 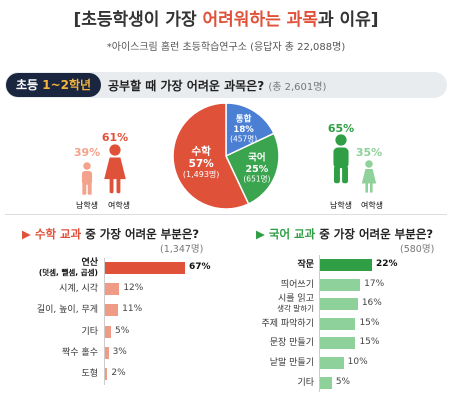 What do you see at coordinates (259, 324) in the screenshot?
I see `korean-bar-label: 주제 파악하기` at bounding box center [259, 324].